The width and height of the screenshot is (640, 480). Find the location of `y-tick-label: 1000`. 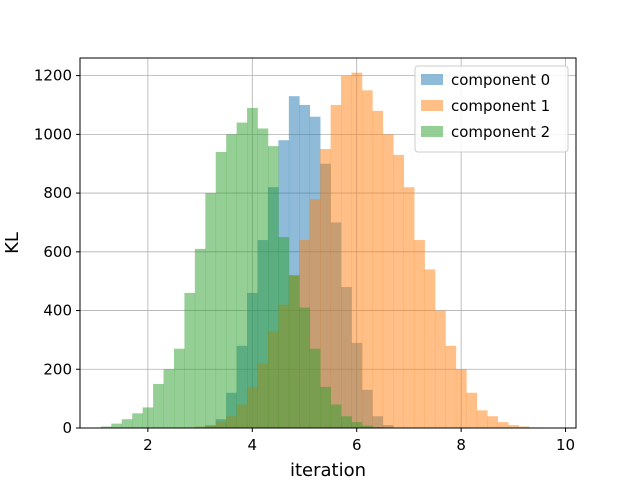

y-tick-label: 1000 is located at coordinates (53, 134).